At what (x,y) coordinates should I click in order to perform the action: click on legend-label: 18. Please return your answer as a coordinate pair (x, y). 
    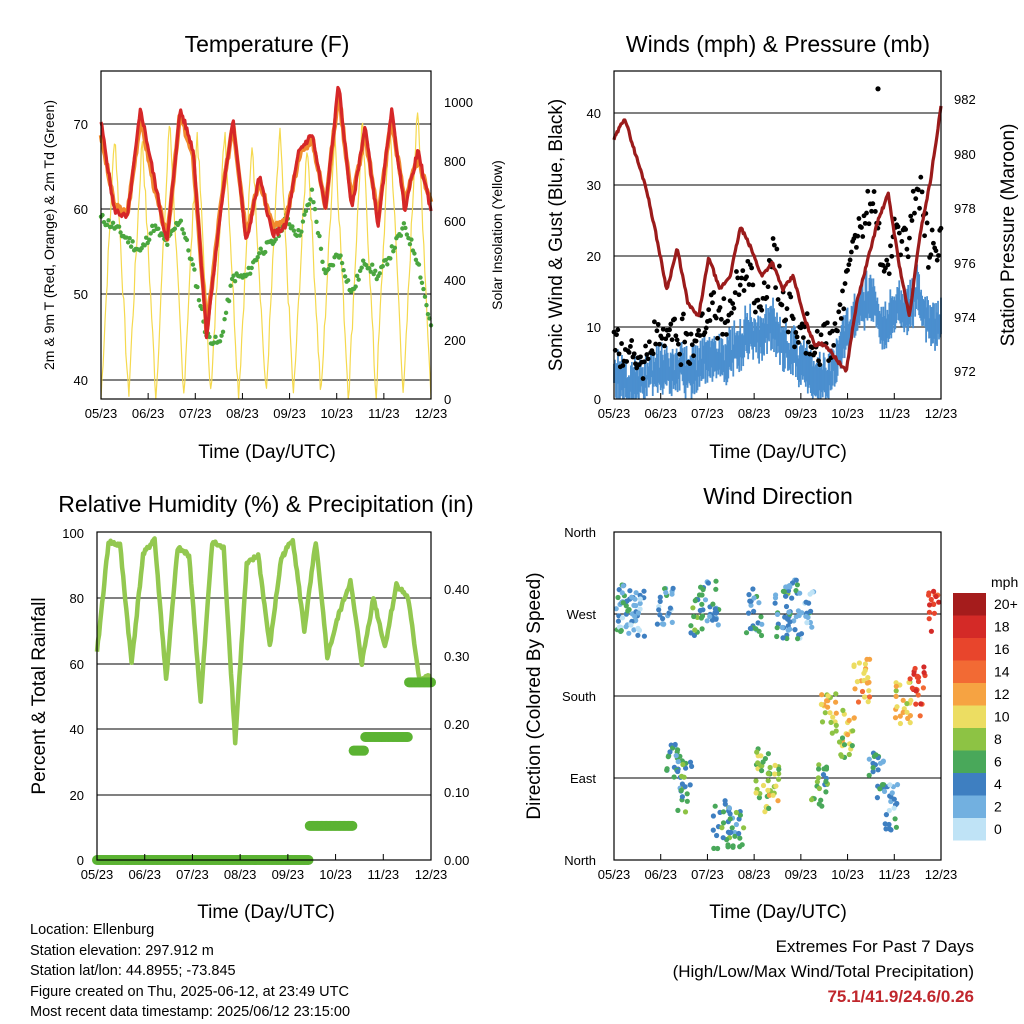
    Looking at the image, I should click on (1002, 627).